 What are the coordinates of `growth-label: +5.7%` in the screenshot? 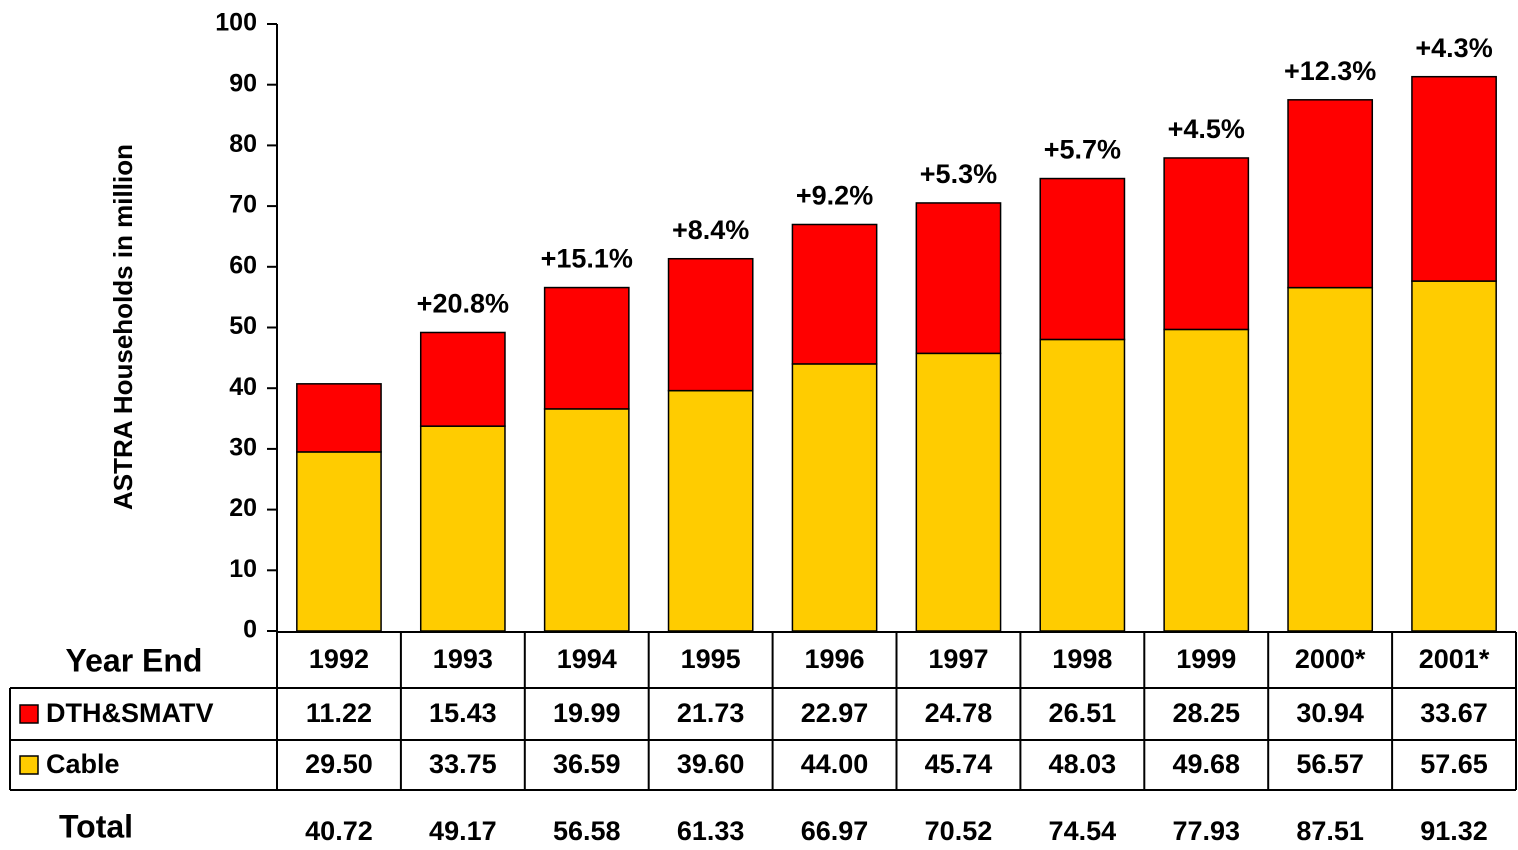 It's located at (1082, 150).